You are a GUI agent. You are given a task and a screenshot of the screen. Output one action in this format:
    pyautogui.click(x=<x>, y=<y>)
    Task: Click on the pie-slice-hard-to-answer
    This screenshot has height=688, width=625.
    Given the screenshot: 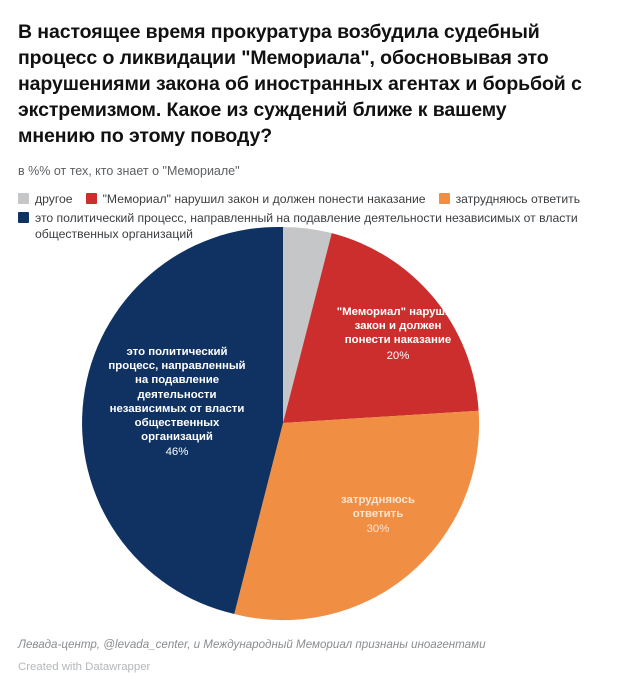 What is the action you would take?
    pyautogui.click(x=357, y=515)
    